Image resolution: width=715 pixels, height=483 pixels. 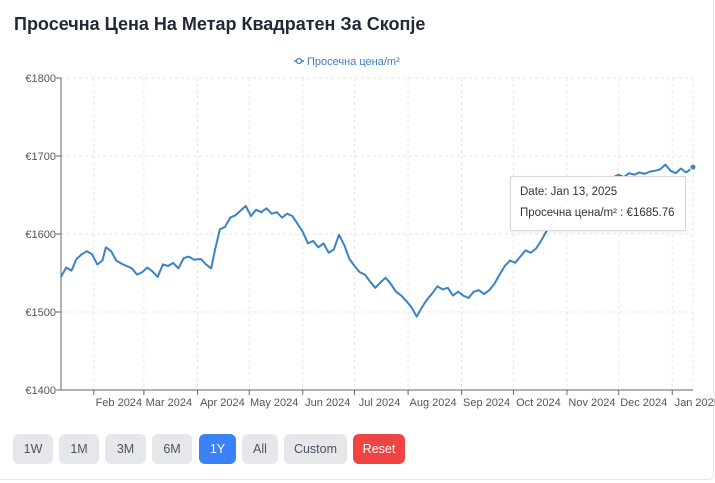 What do you see at coordinates (40, 313) in the screenshot?
I see `y-tick-label: €1500` at bounding box center [40, 313].